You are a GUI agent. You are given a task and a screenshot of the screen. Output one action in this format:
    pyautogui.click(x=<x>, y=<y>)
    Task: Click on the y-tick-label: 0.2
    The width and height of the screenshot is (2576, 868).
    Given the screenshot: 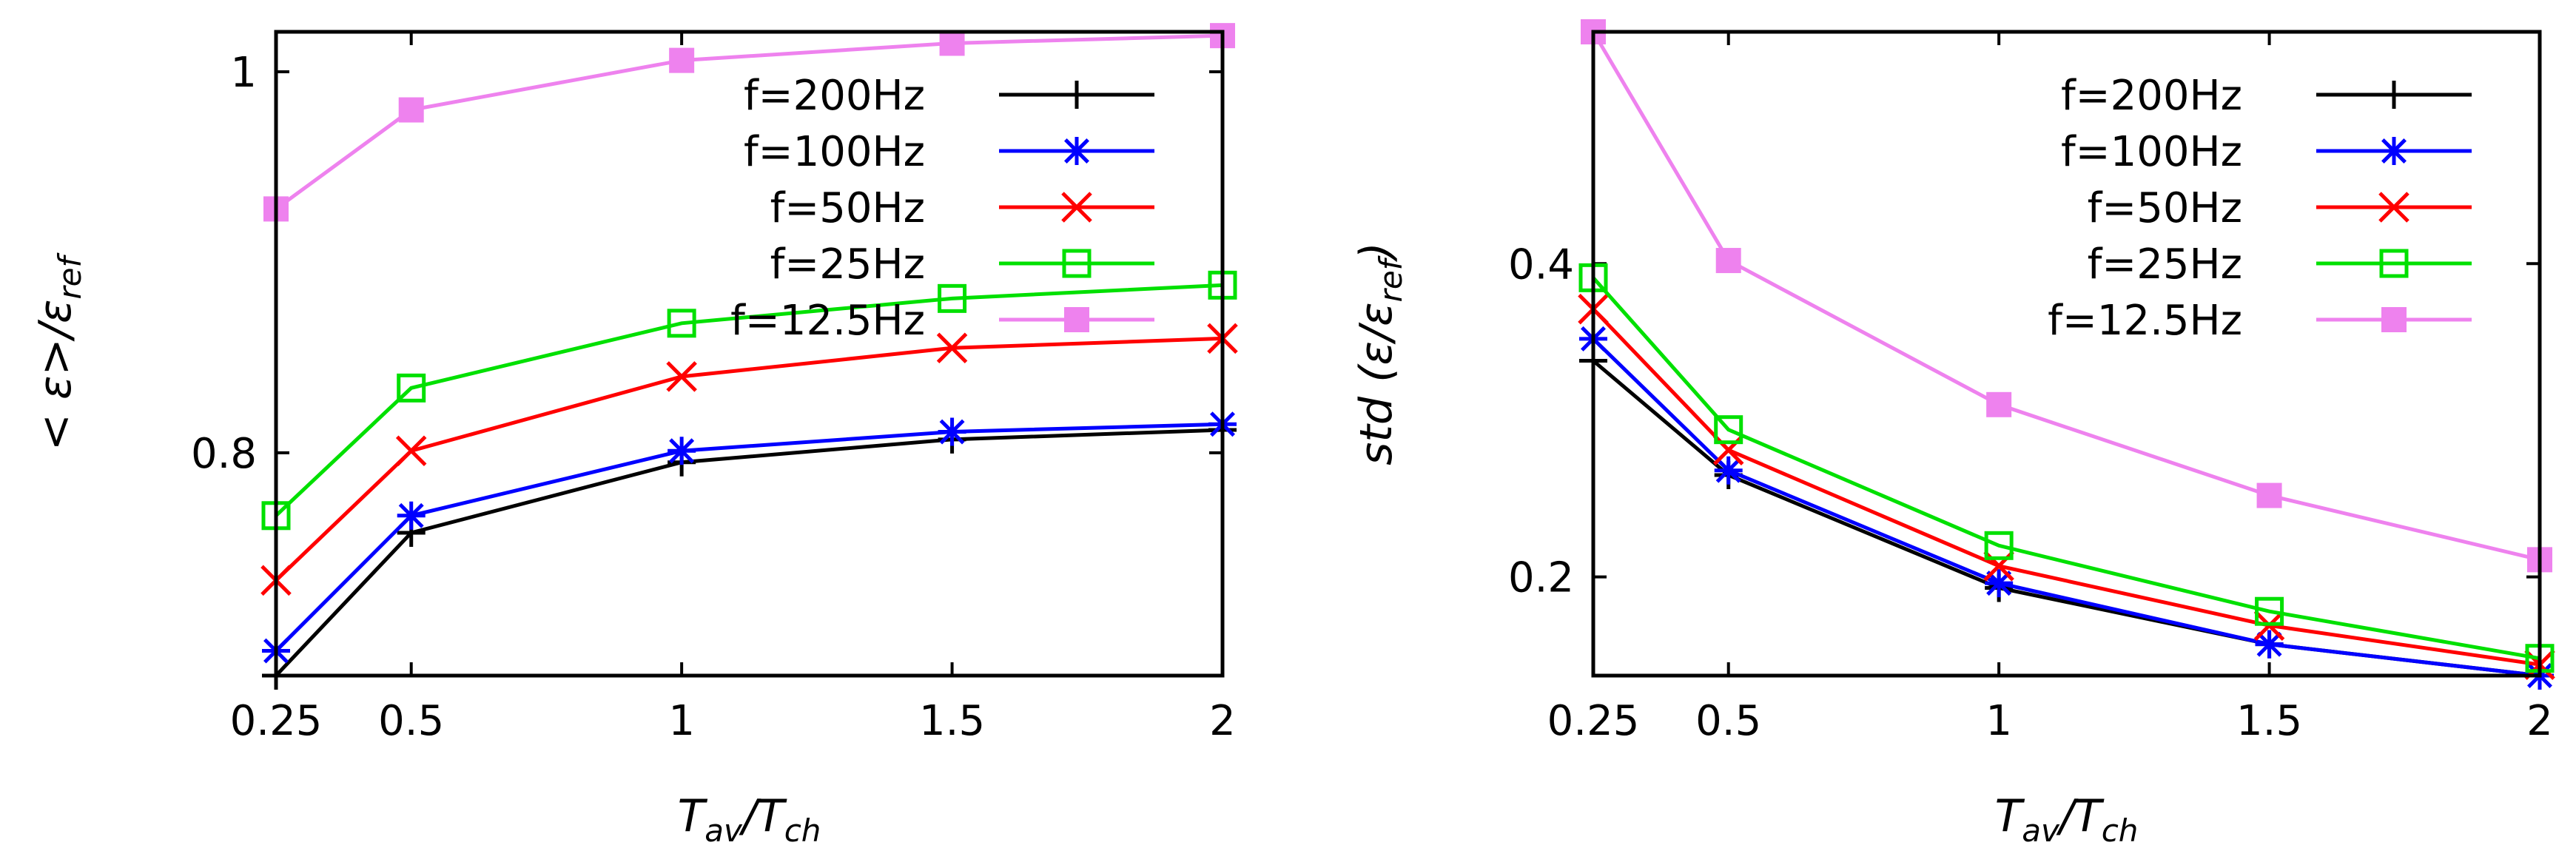 What is the action you would take?
    pyautogui.click(x=1541, y=578)
    